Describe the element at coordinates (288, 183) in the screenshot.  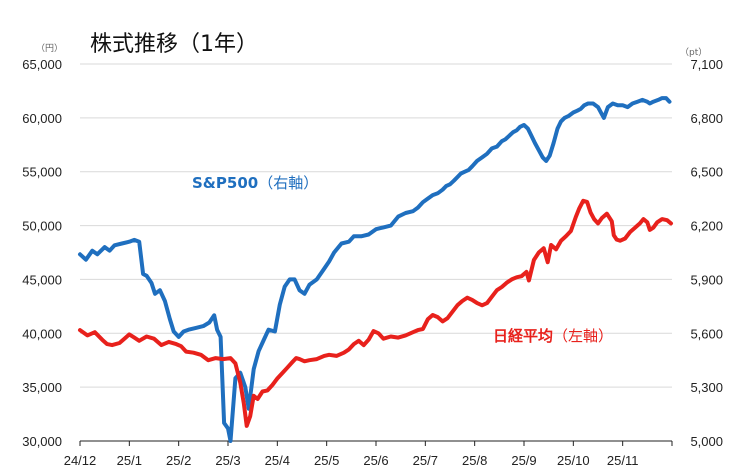
I see `sp500-axis-note: （右軸）` at that location.